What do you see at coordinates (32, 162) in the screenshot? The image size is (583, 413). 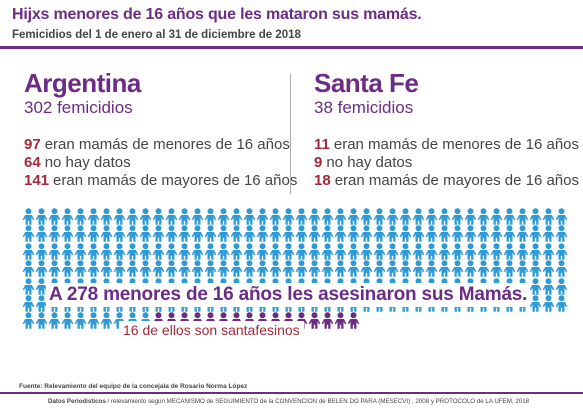 I see `stat-value: 64` at bounding box center [32, 162].